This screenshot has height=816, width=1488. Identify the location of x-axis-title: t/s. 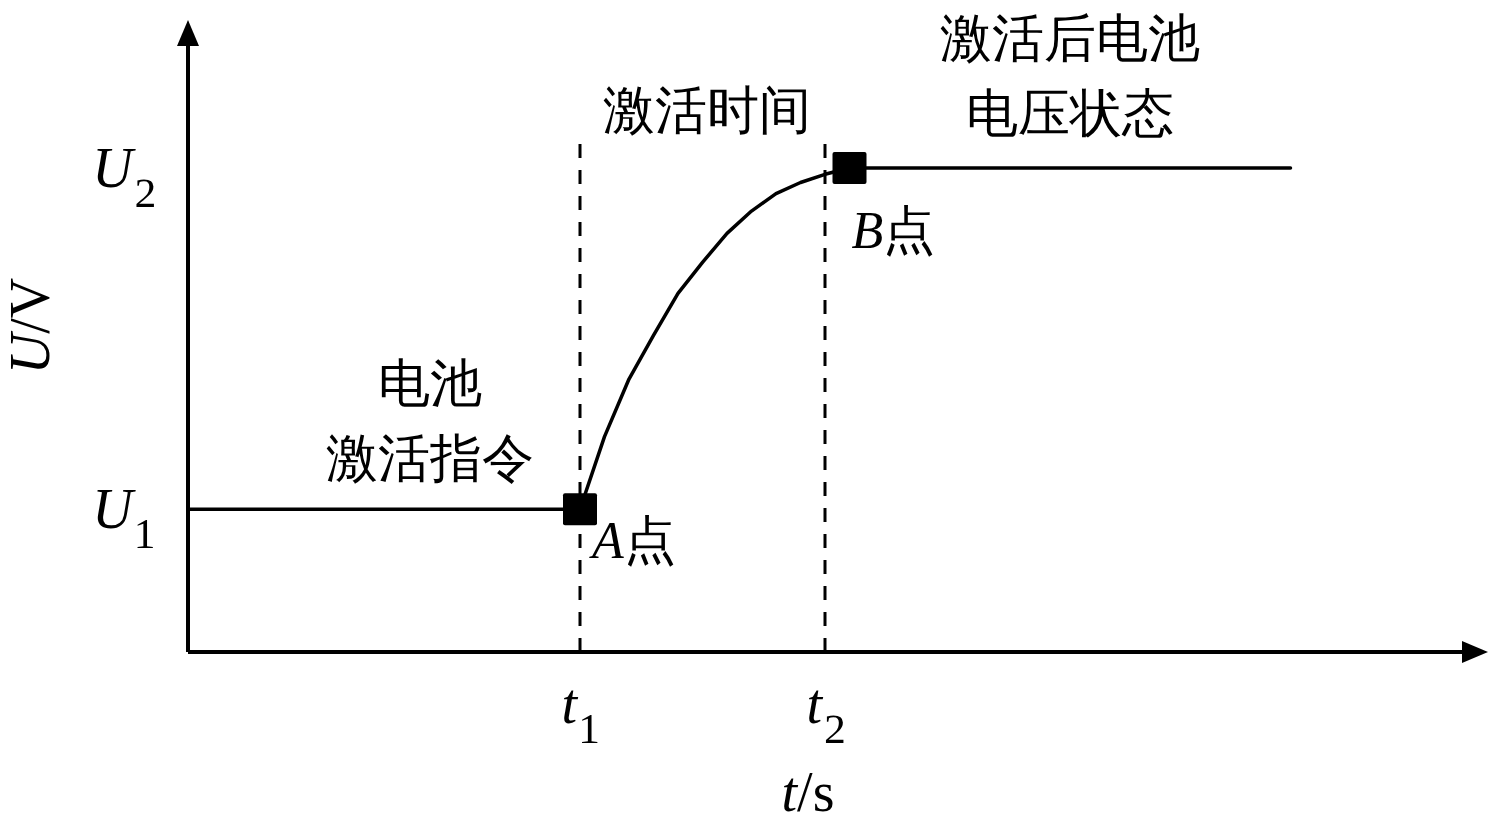
(808, 788).